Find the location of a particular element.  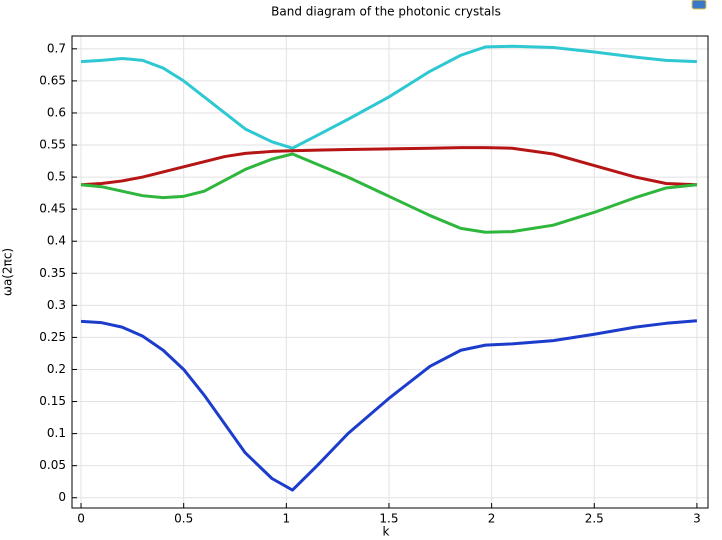

x-axis-label: k is located at coordinates (386, 532).